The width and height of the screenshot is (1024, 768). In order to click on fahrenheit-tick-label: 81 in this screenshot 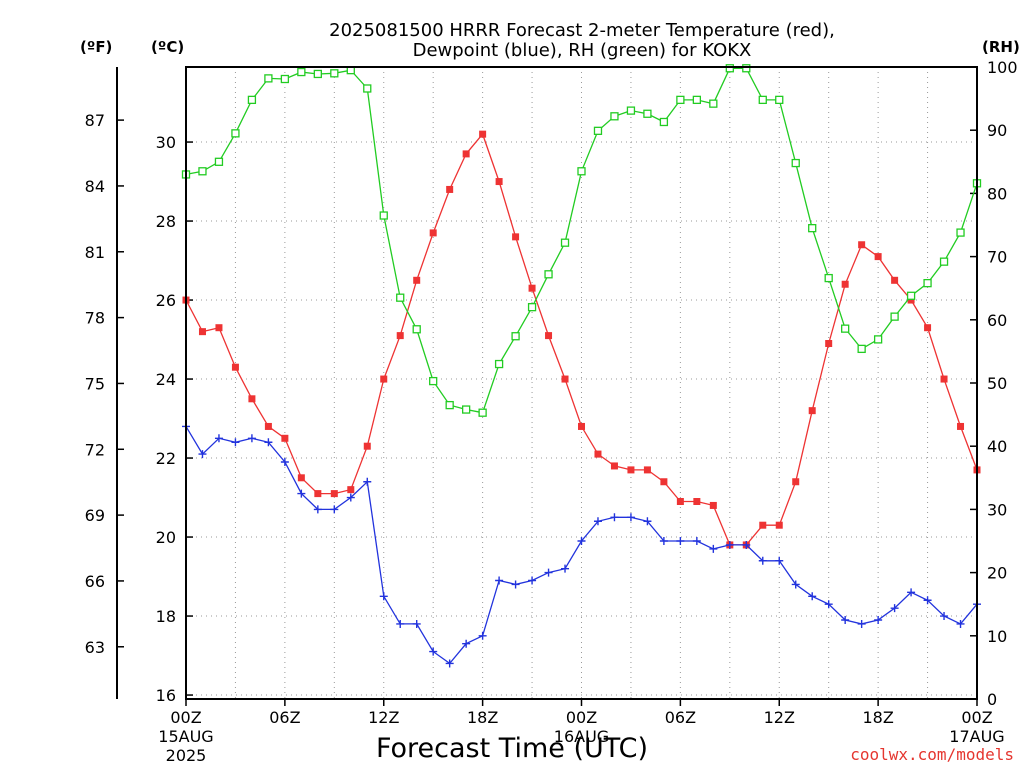, I will do `click(95, 252)`.